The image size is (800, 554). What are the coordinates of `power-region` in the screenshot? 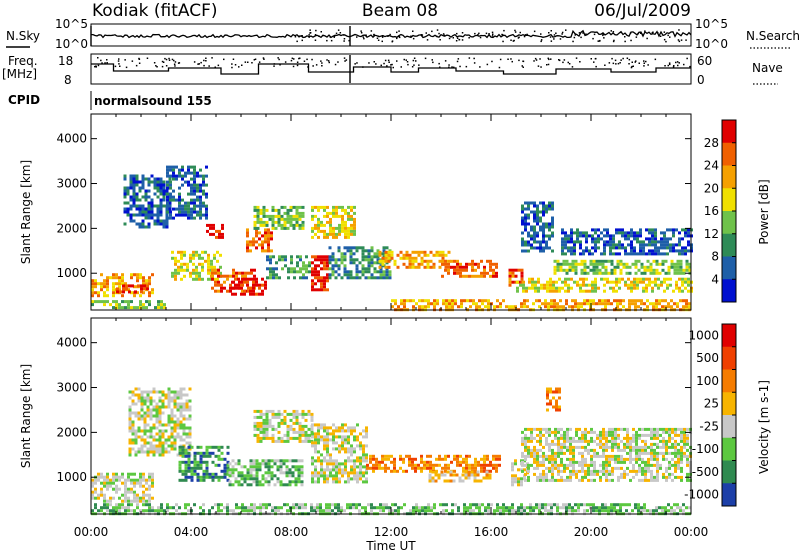 It's located at (537, 227).